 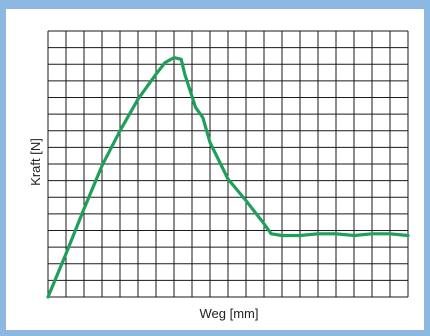 I want to click on x-axis-label: Weg [mm], so click(x=229, y=313).